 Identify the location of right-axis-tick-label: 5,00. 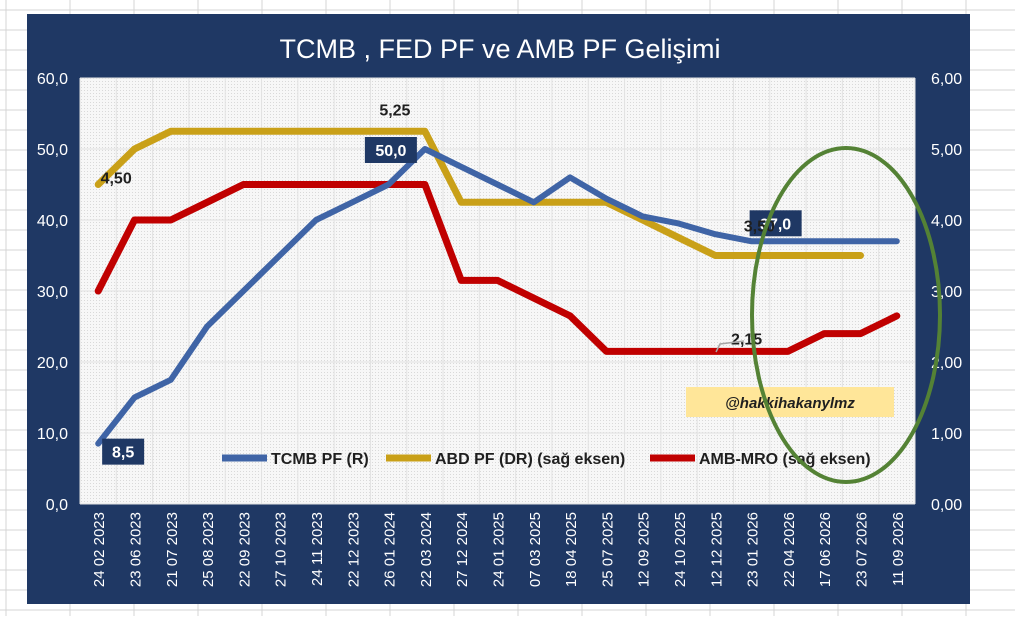
(946, 150).